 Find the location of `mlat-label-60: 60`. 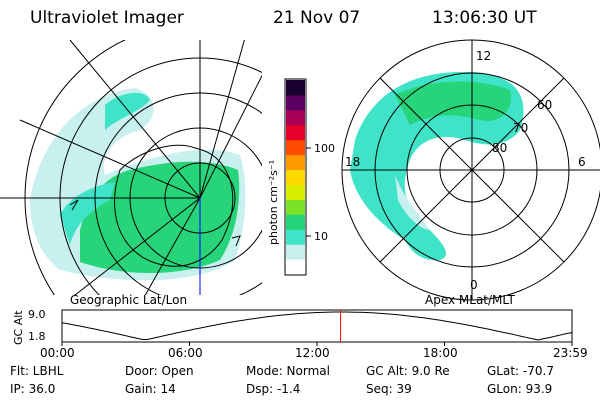

mlat-label-60: 60 is located at coordinates (544, 105).